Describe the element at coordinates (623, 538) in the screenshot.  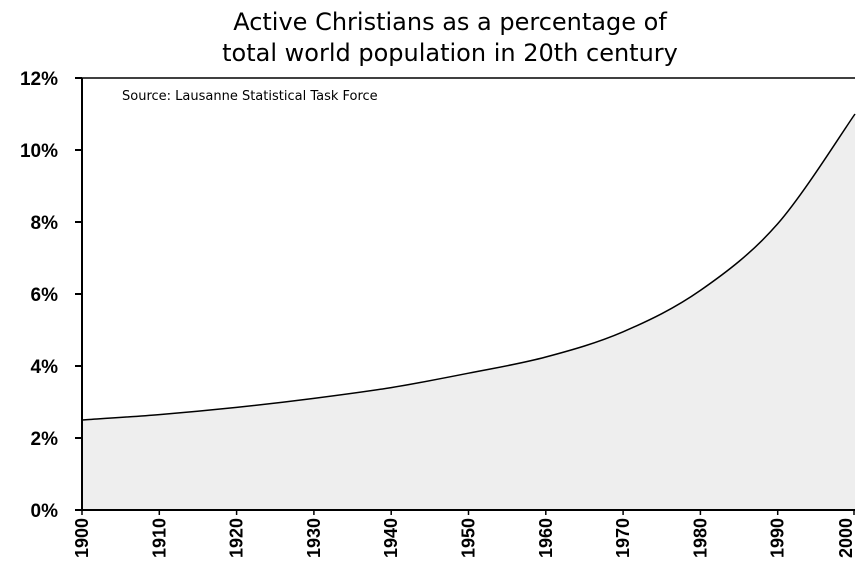
I see `x-tick-label: 1970` at that location.